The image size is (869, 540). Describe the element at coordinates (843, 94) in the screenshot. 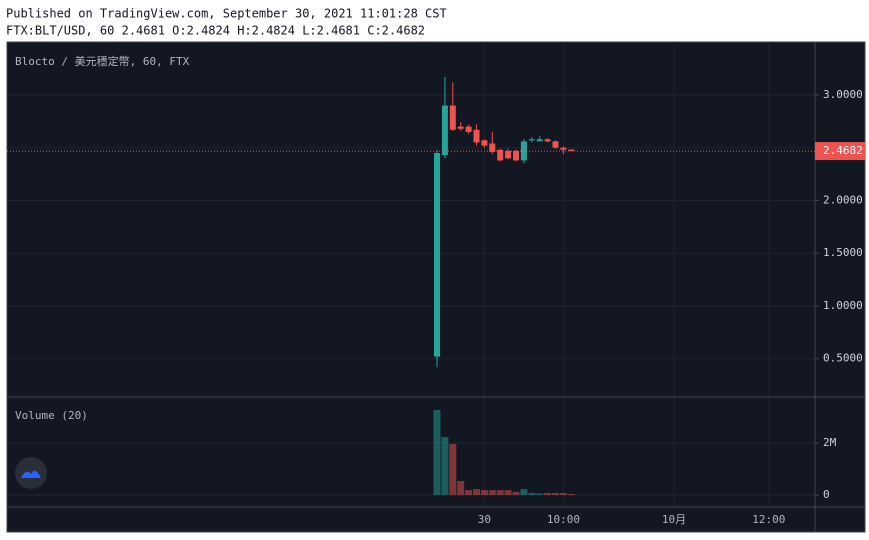

I see `y-tick-label: 3.0000` at that location.